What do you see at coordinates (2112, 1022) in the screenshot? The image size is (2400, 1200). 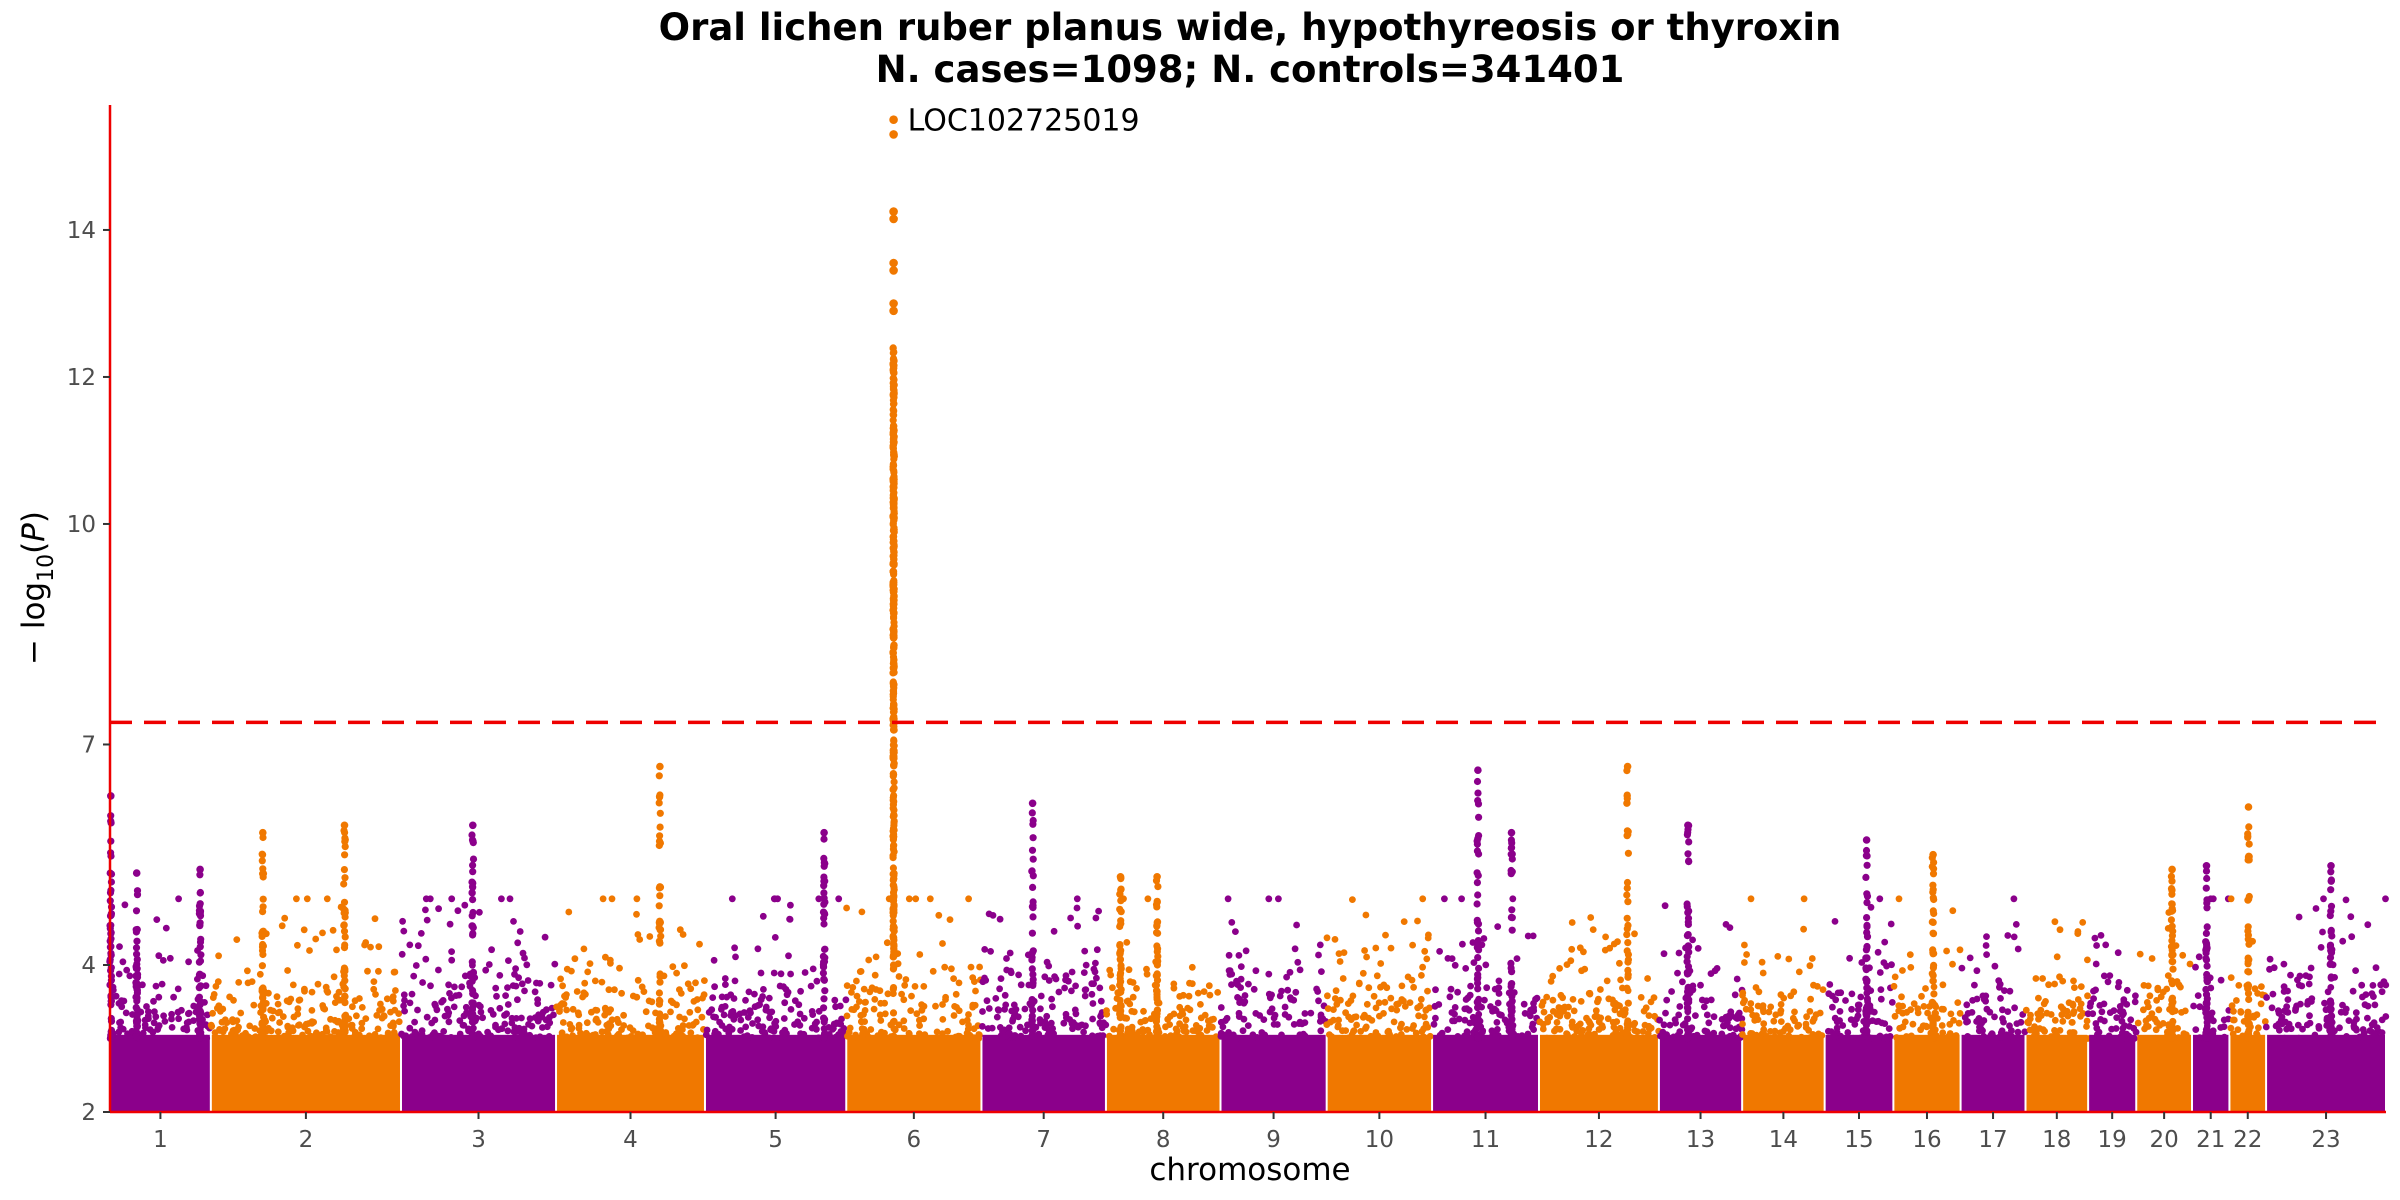 I see `chromosome-19-points` at bounding box center [2112, 1022].